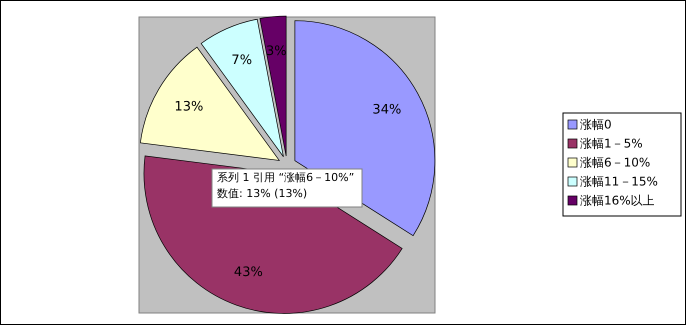 The height and width of the screenshot is (325, 686). What do you see at coordinates (276, 52) in the screenshot?
I see `data-label: 3%` at bounding box center [276, 52].